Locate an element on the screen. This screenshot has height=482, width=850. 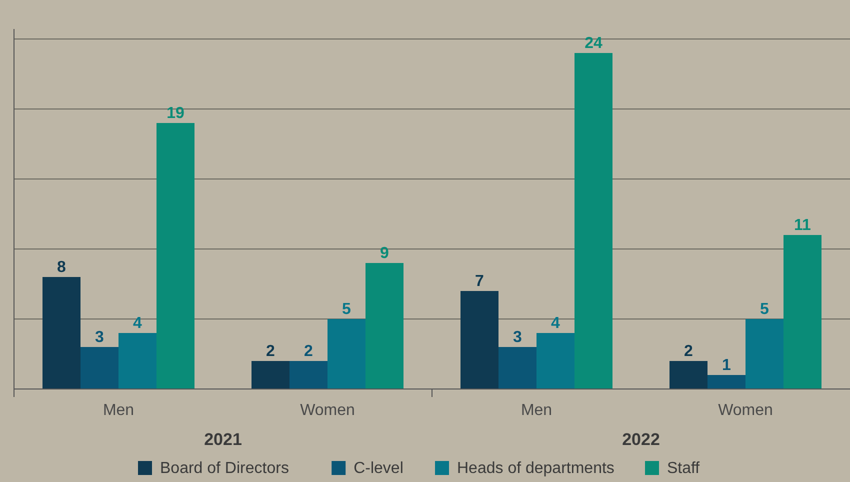
data-label: 11 is located at coordinates (803, 225).